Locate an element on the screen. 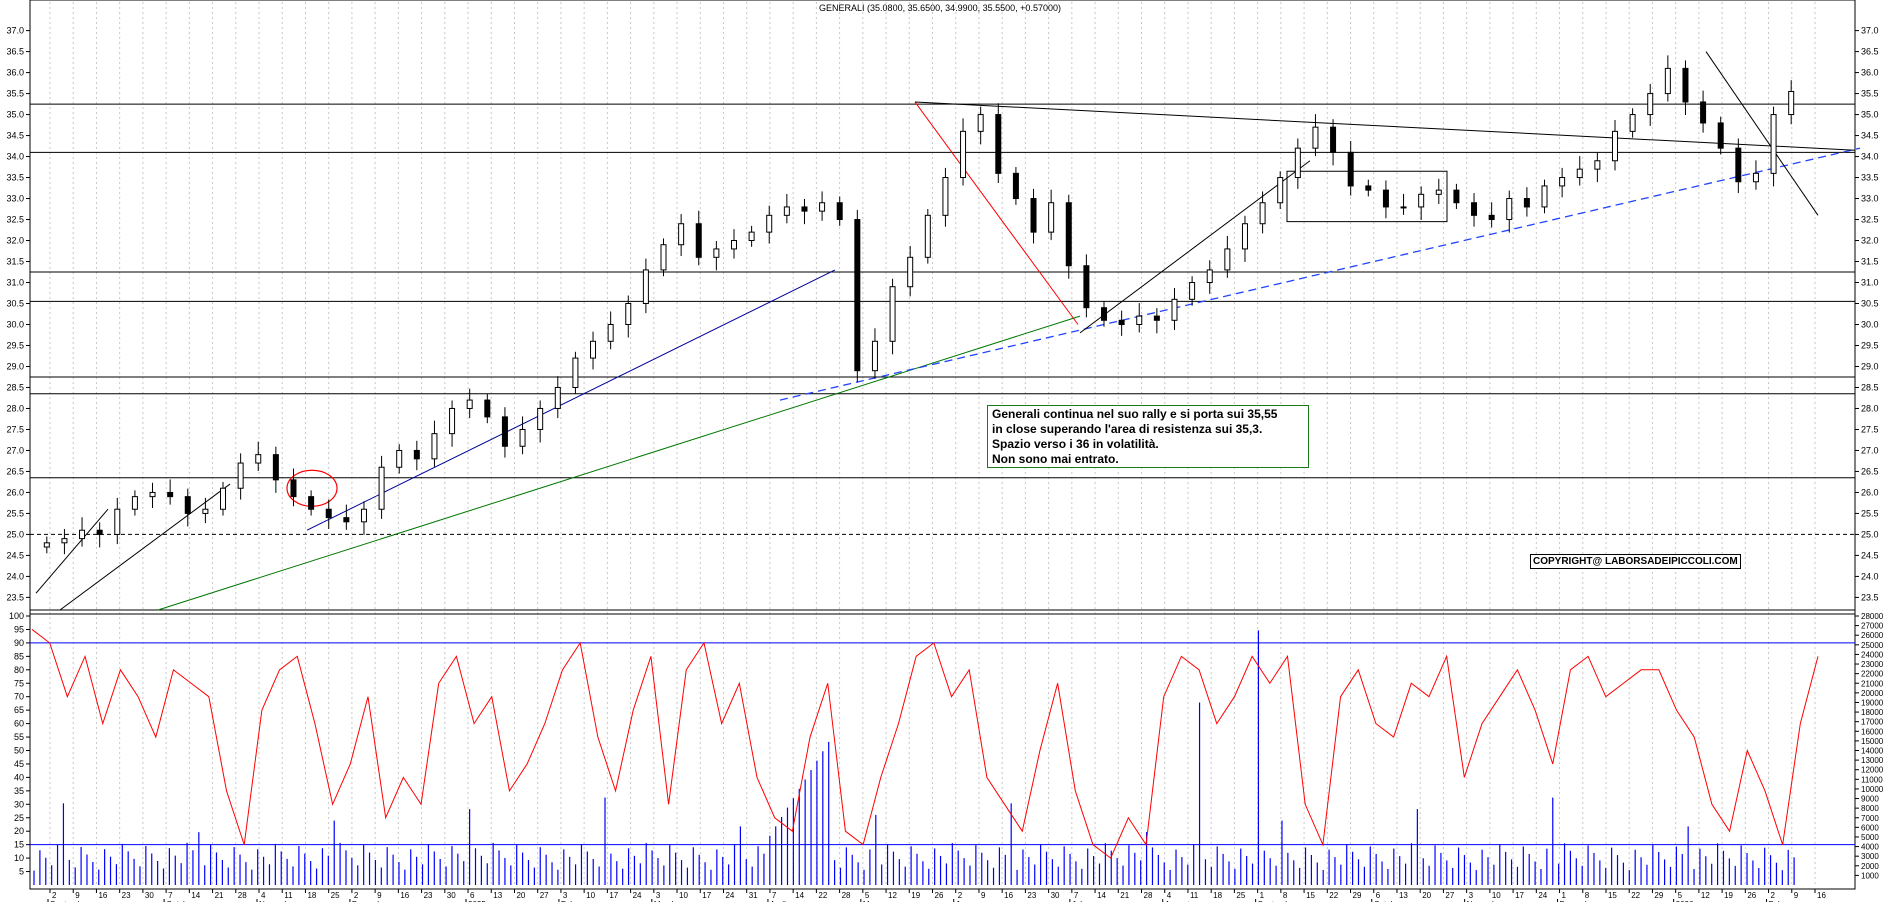 Image resolution: width=1890 pixels, height=902 pixels. price-tick-label-right: 24.5 is located at coordinates (1870, 555).